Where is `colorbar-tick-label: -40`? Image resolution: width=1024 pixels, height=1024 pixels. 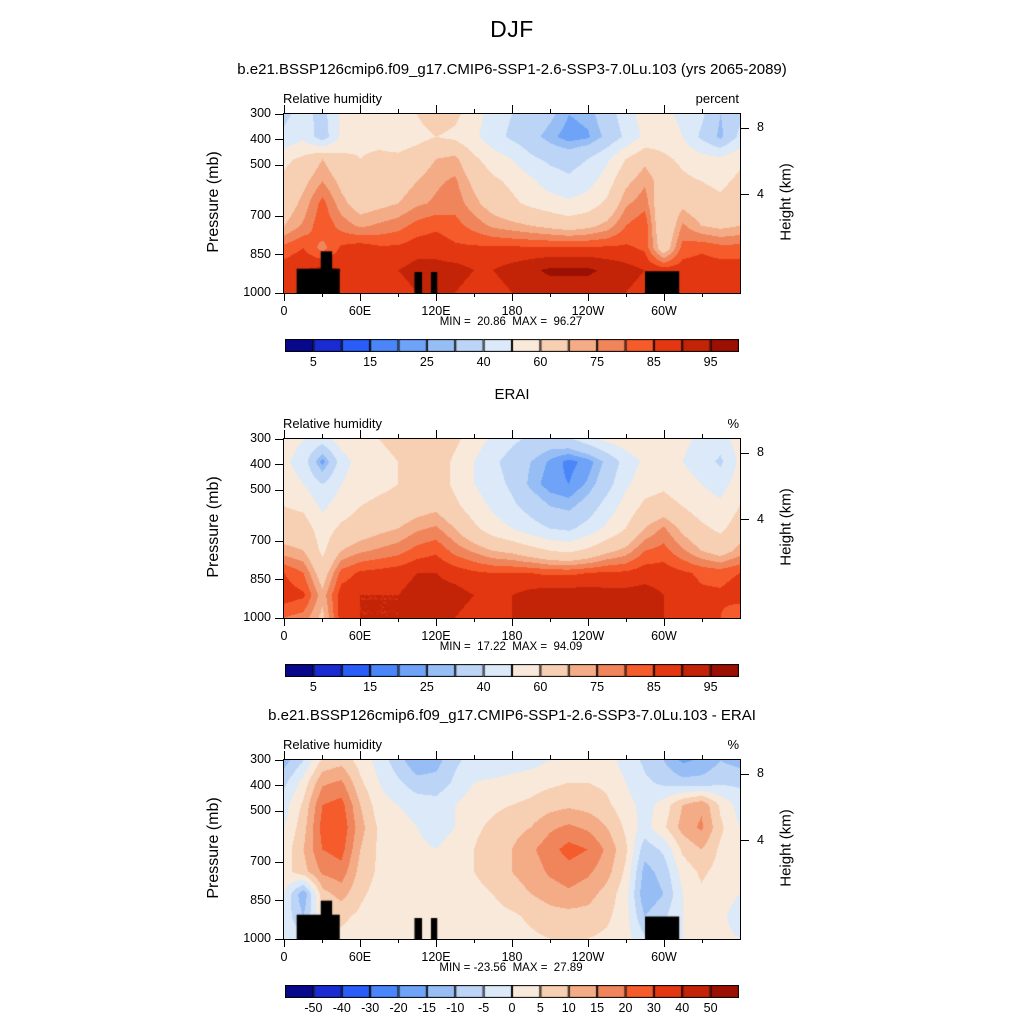 colorbar-tick-label: -40 is located at coordinates (341, 1008).